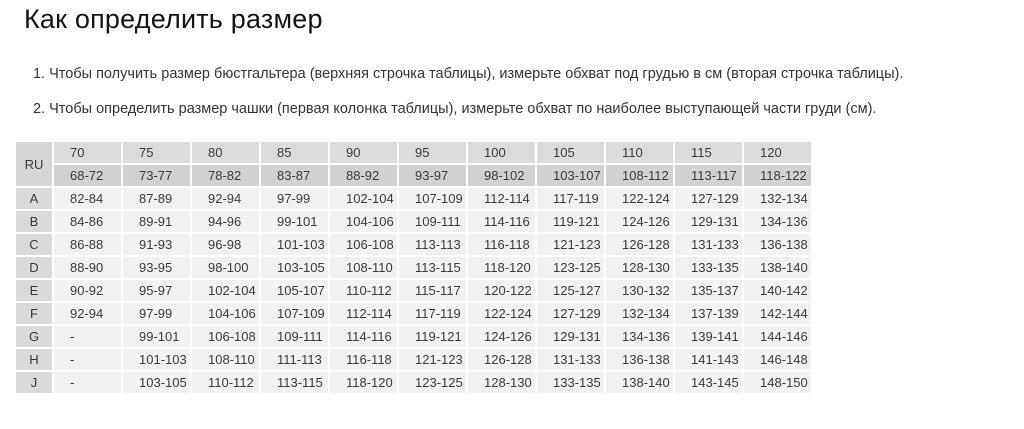  Describe the element at coordinates (501, 152) in the screenshot. I see `band-size-cell: 100` at that location.